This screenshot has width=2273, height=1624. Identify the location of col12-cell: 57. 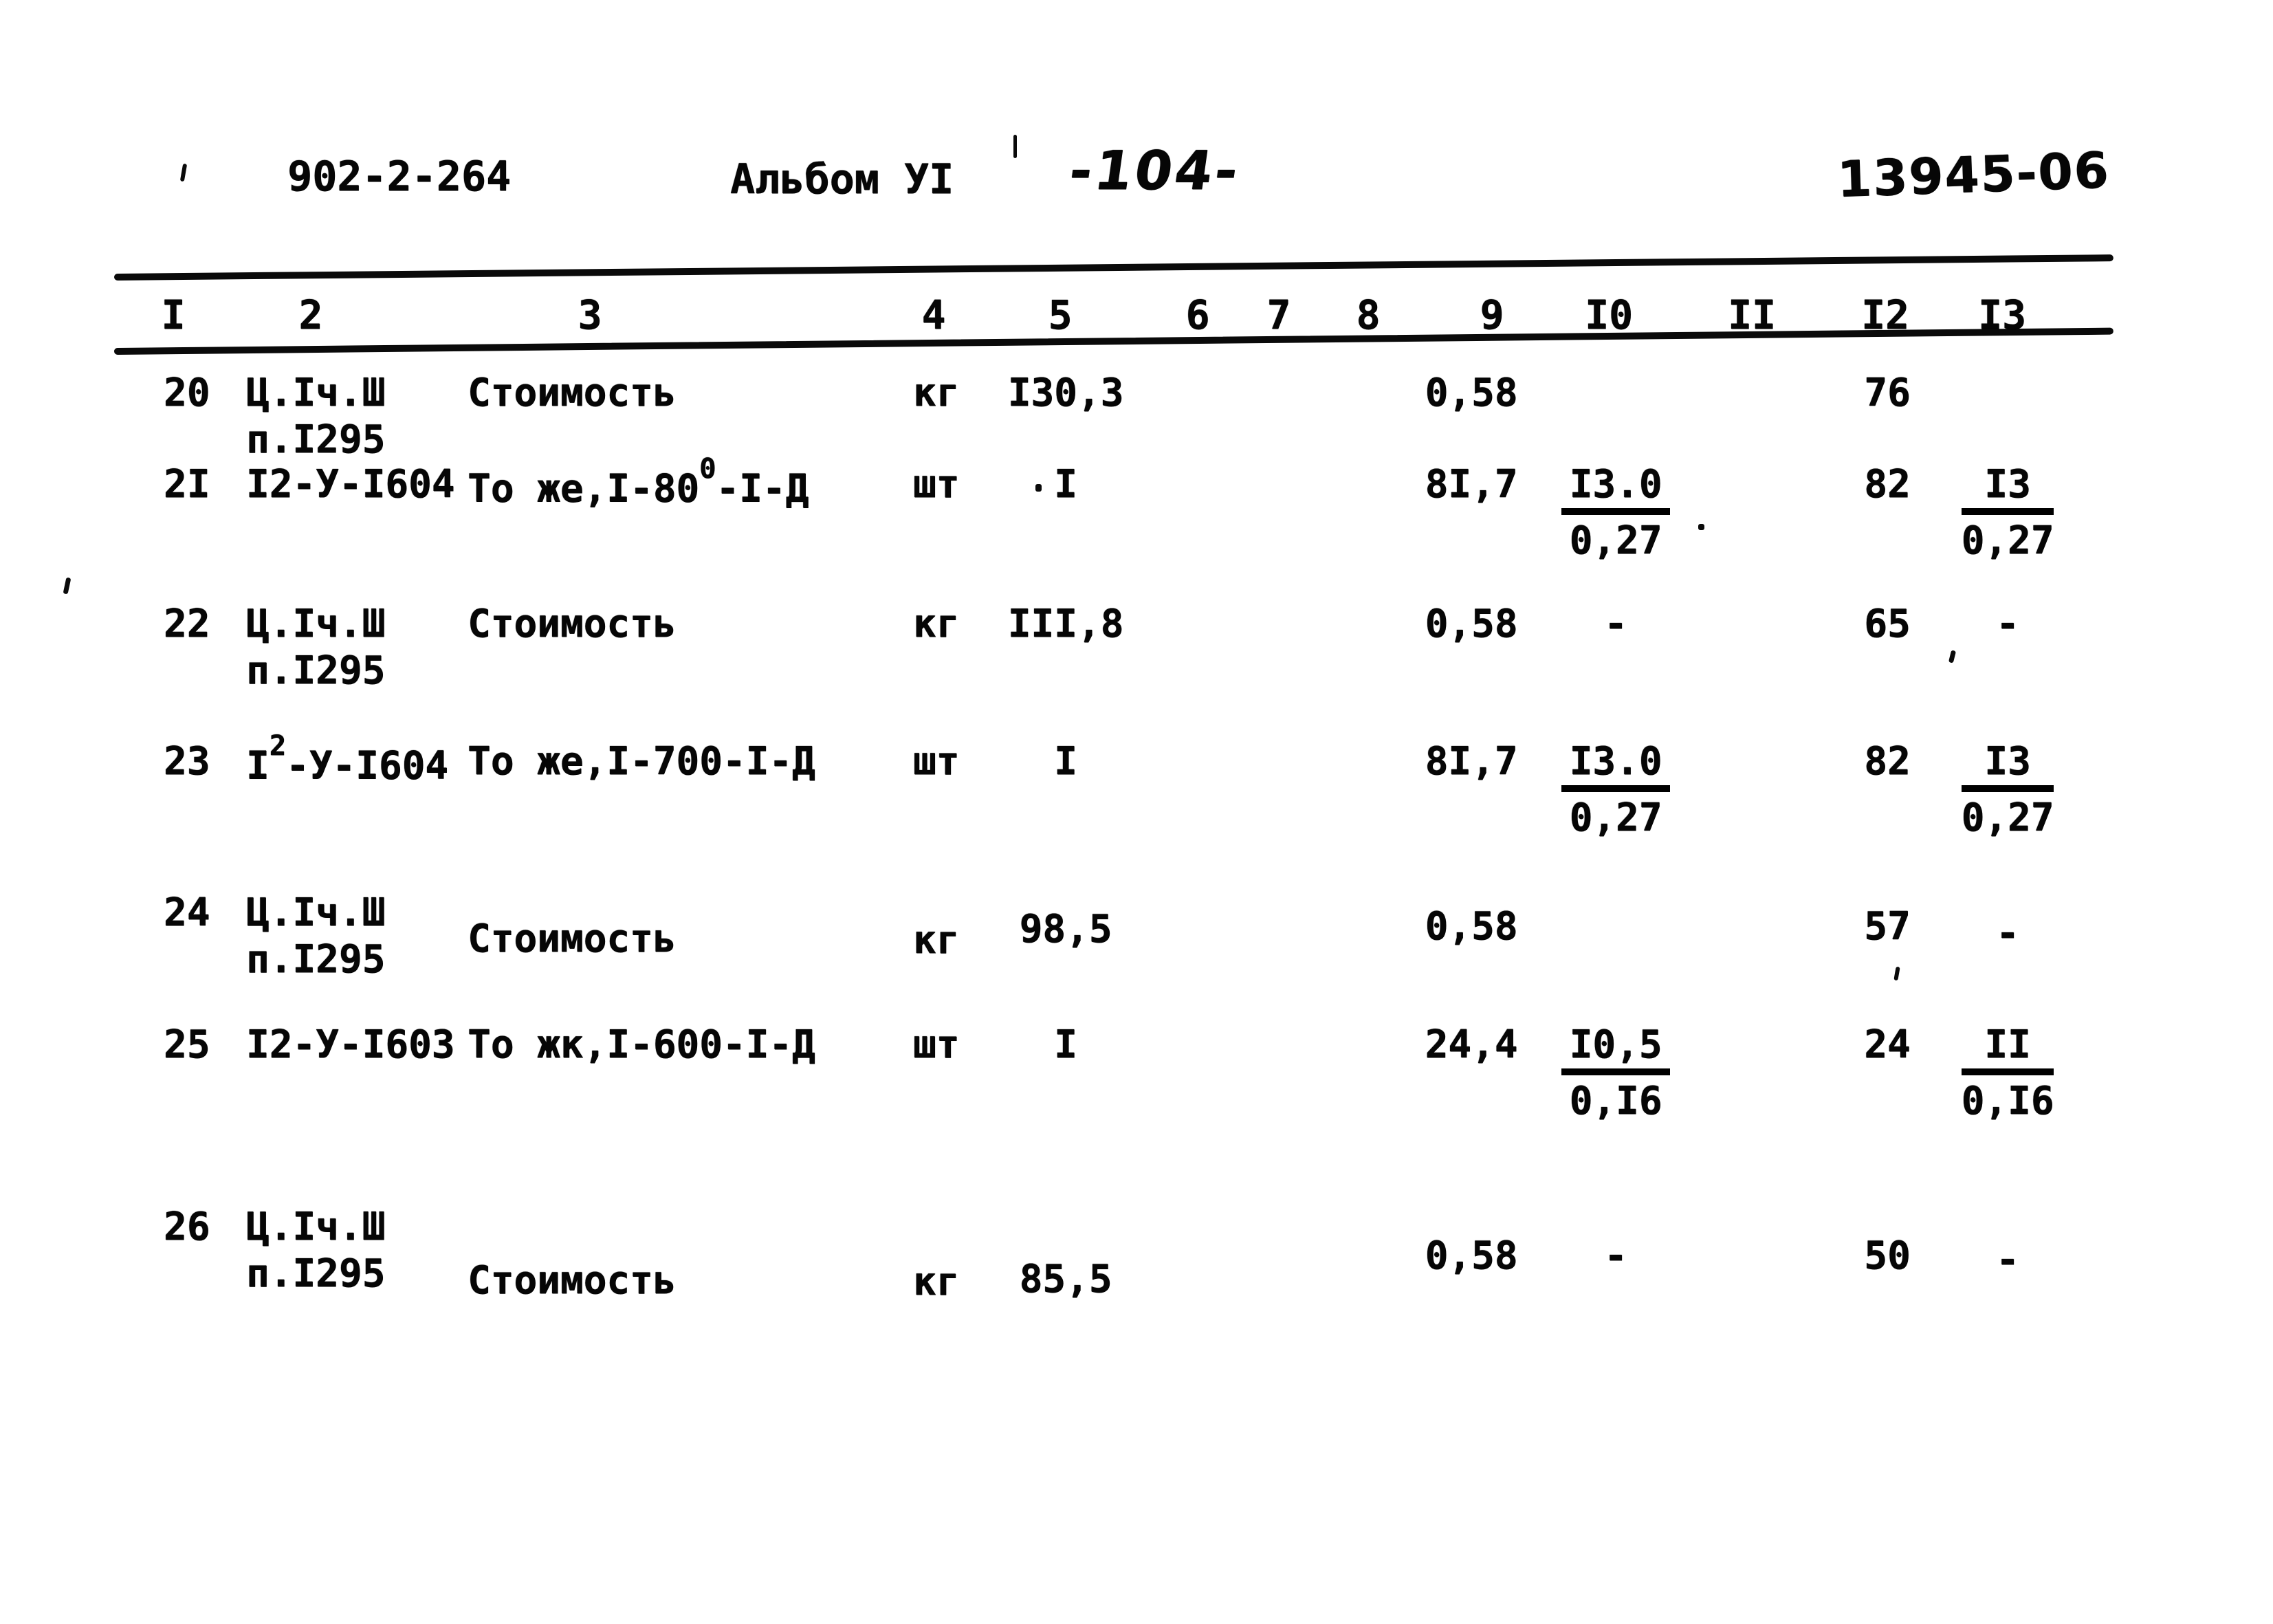
(1887, 926).